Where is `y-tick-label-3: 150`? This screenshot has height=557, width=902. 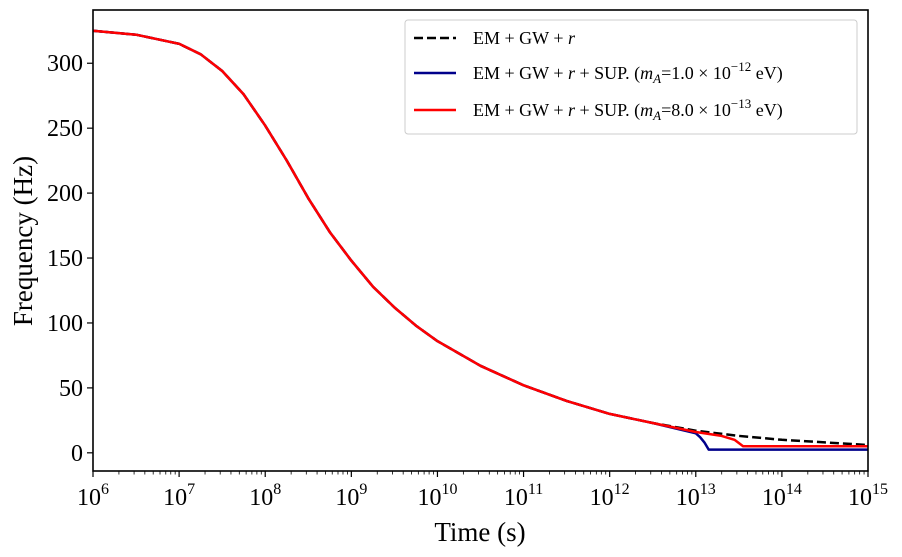
y-tick-label-3: 150 is located at coordinates (65, 259).